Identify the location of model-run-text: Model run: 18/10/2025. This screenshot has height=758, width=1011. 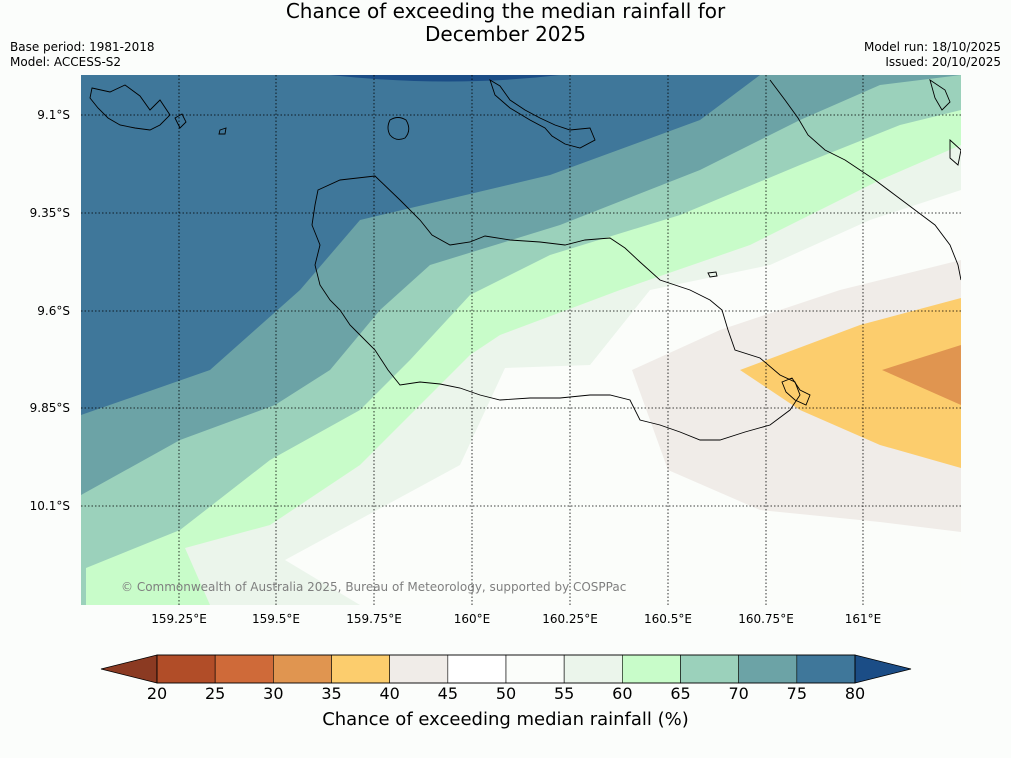
(932, 47).